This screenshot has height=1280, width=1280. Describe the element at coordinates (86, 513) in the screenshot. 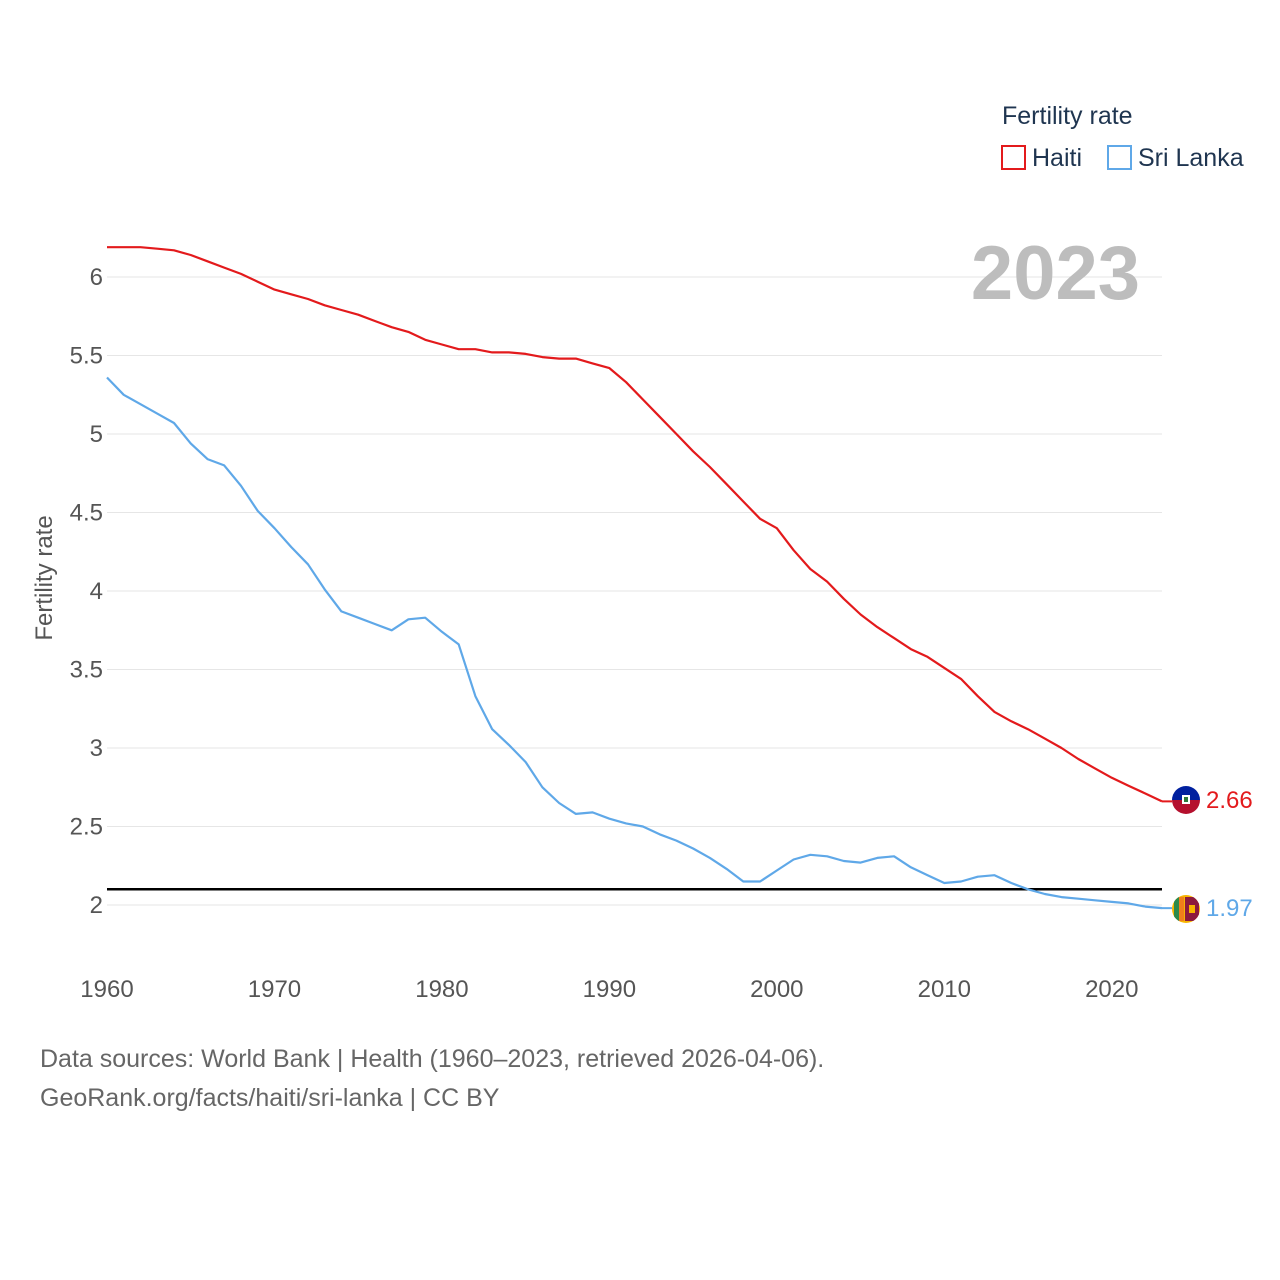

I see `y-tick-label: 4.5` at that location.